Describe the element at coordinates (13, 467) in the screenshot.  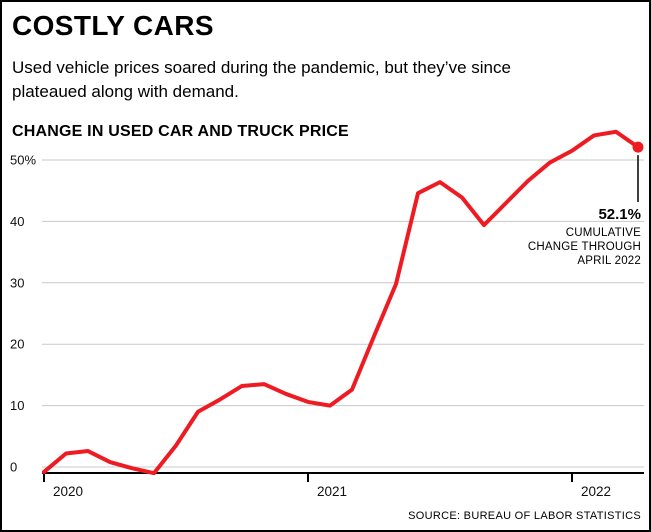
I see `y-axis-label: 0` at that location.